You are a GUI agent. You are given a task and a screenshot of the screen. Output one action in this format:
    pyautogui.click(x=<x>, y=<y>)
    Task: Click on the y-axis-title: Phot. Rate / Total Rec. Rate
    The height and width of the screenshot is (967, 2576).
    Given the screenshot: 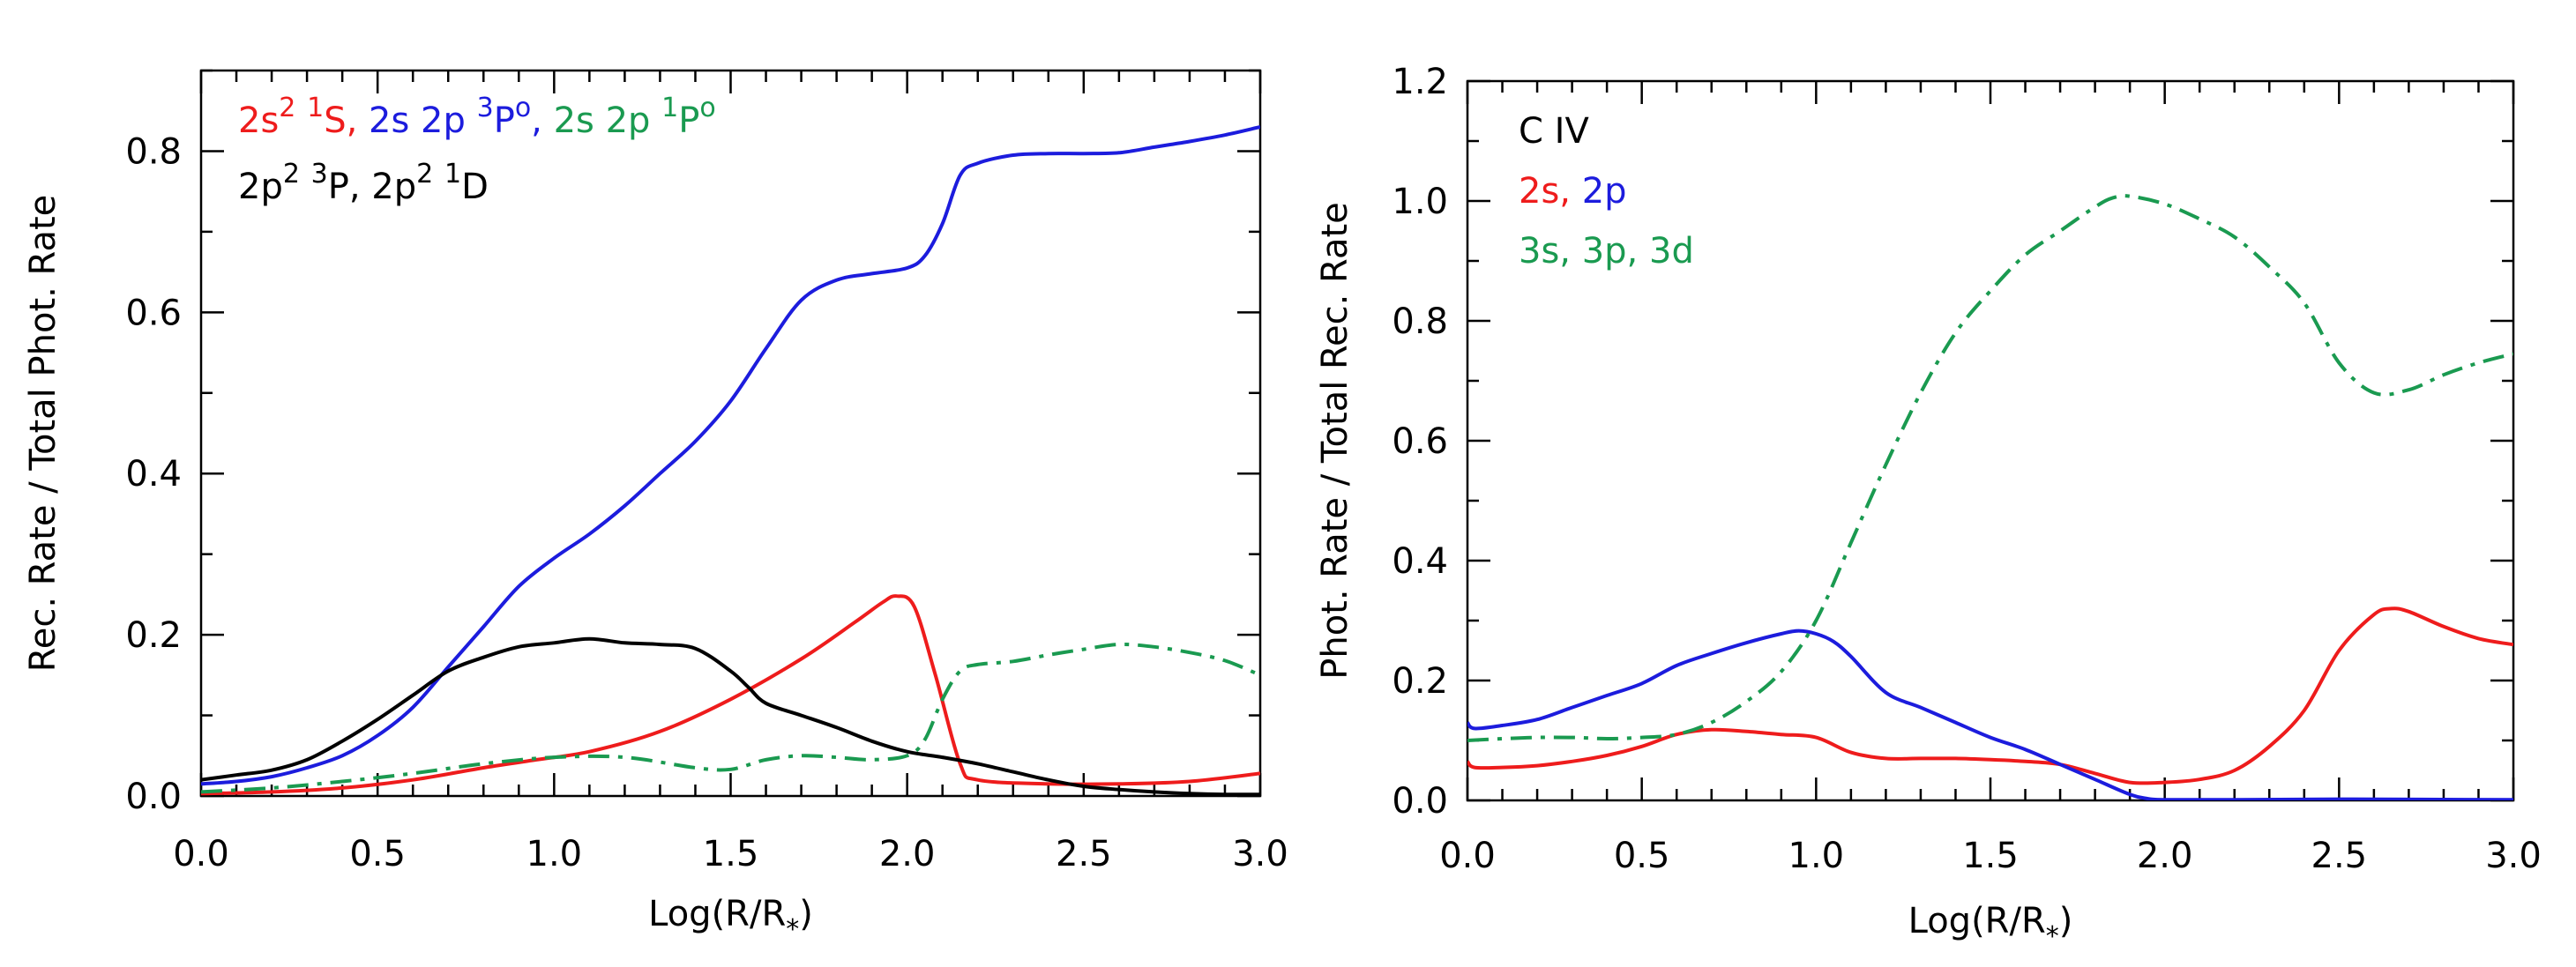 What is the action you would take?
    pyautogui.click(x=1335, y=441)
    